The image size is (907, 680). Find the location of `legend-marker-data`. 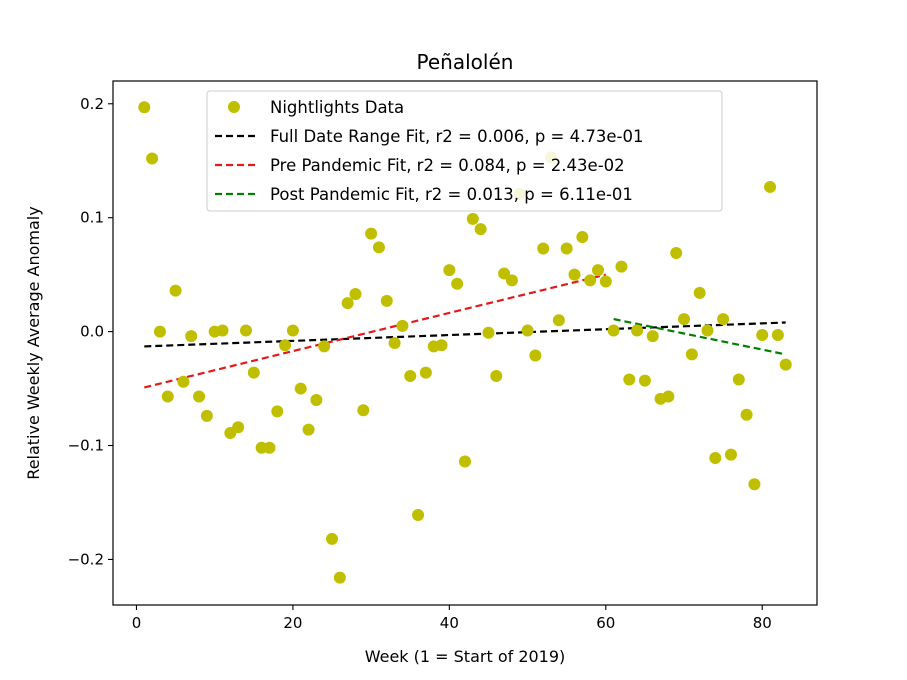

legend-marker-data is located at coordinates (234, 107).